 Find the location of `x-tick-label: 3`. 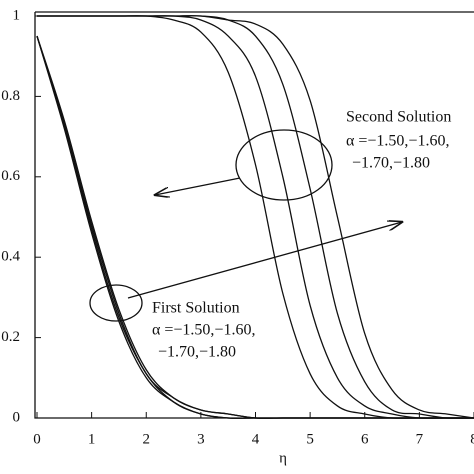

x-tick-label: 3 is located at coordinates (201, 439).